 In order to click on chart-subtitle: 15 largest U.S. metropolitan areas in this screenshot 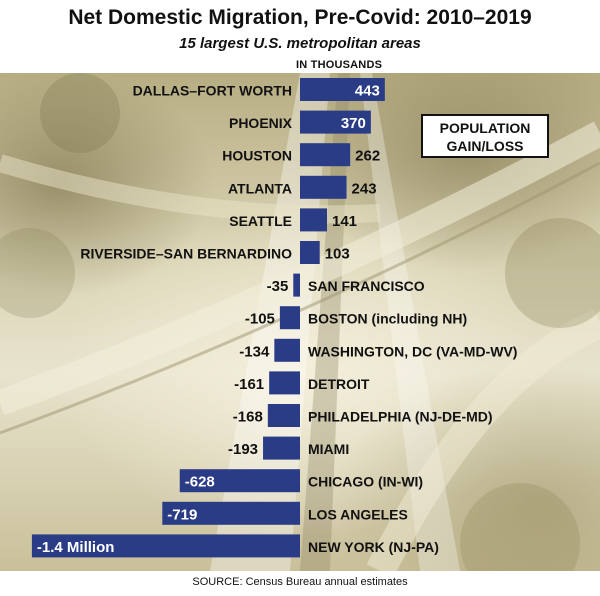, I will do `click(300, 43)`.